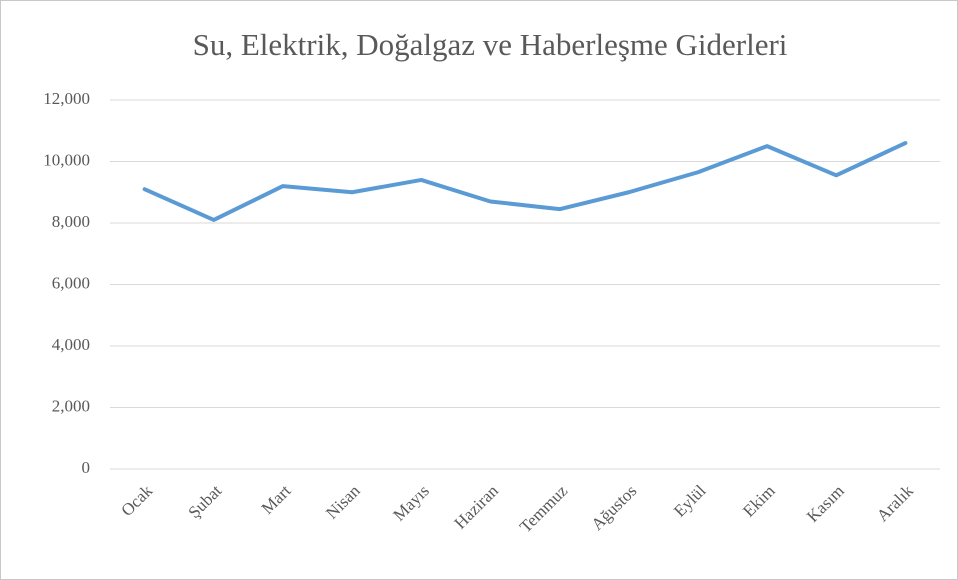 The image size is (958, 580). I want to click on y-tick-label: 12,000, so click(66, 98).